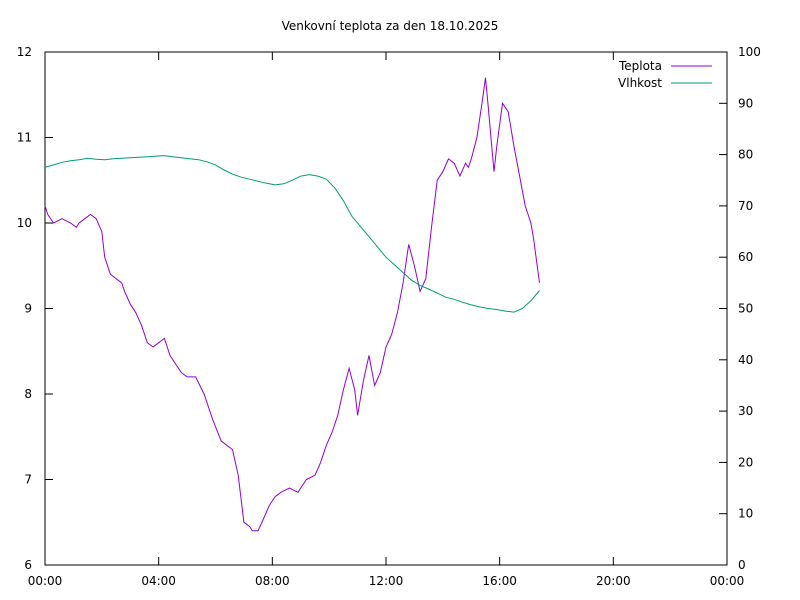  Describe the element at coordinates (745, 103) in the screenshot. I see `y2-tick-label: 90` at that location.